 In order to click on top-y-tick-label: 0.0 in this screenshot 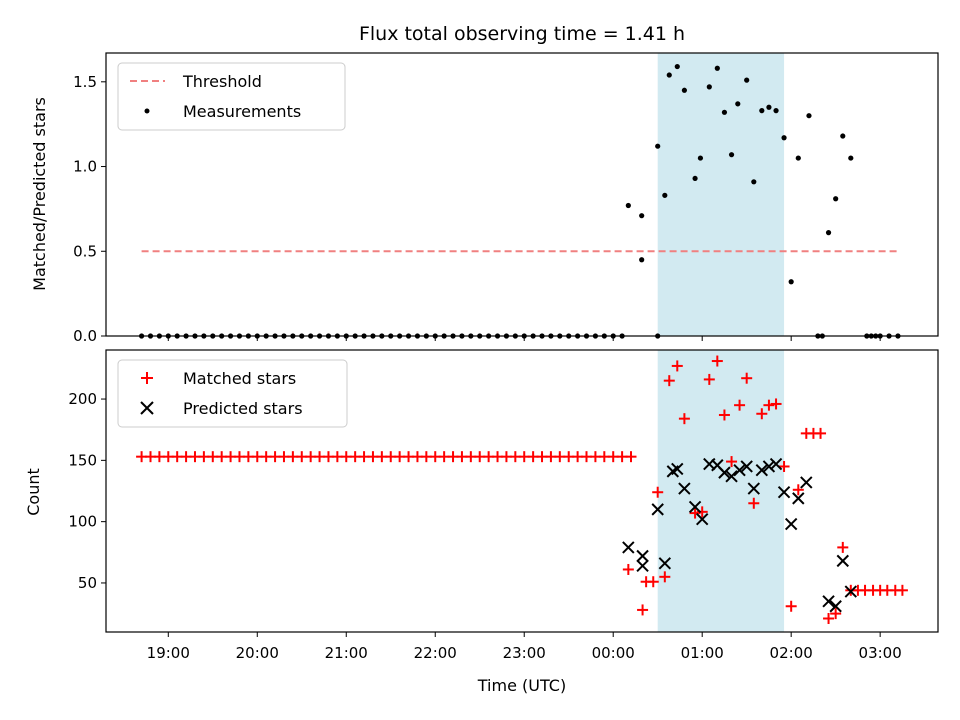, I will do `click(85, 336)`.